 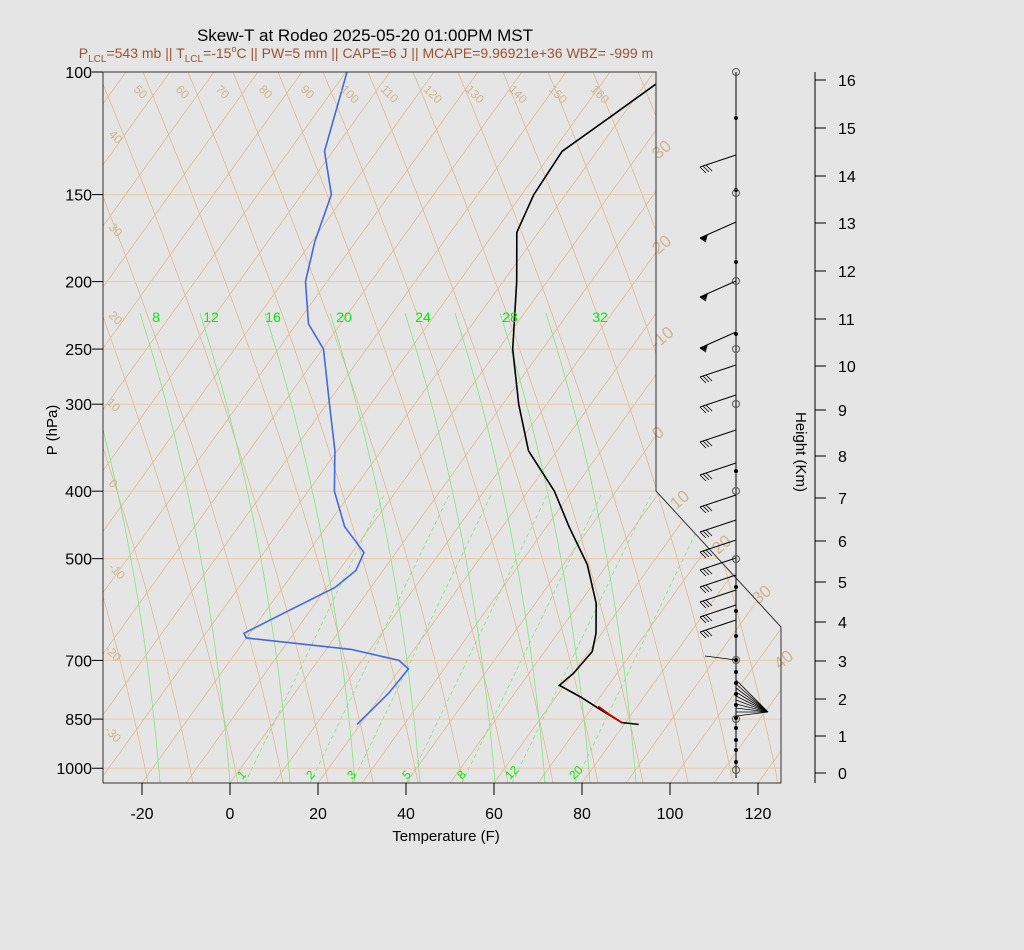 What do you see at coordinates (326, 398) in the screenshot?
I see `dewpoint-profile` at bounding box center [326, 398].